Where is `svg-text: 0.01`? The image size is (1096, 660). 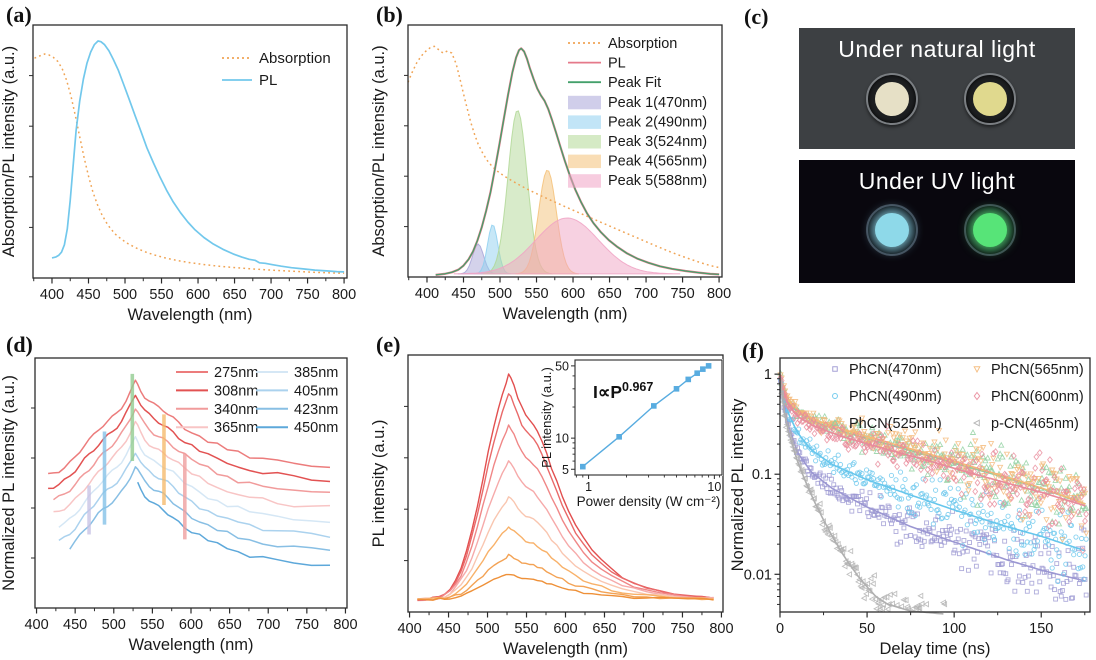
svg-text: 0.01 is located at coordinates (758, 575).